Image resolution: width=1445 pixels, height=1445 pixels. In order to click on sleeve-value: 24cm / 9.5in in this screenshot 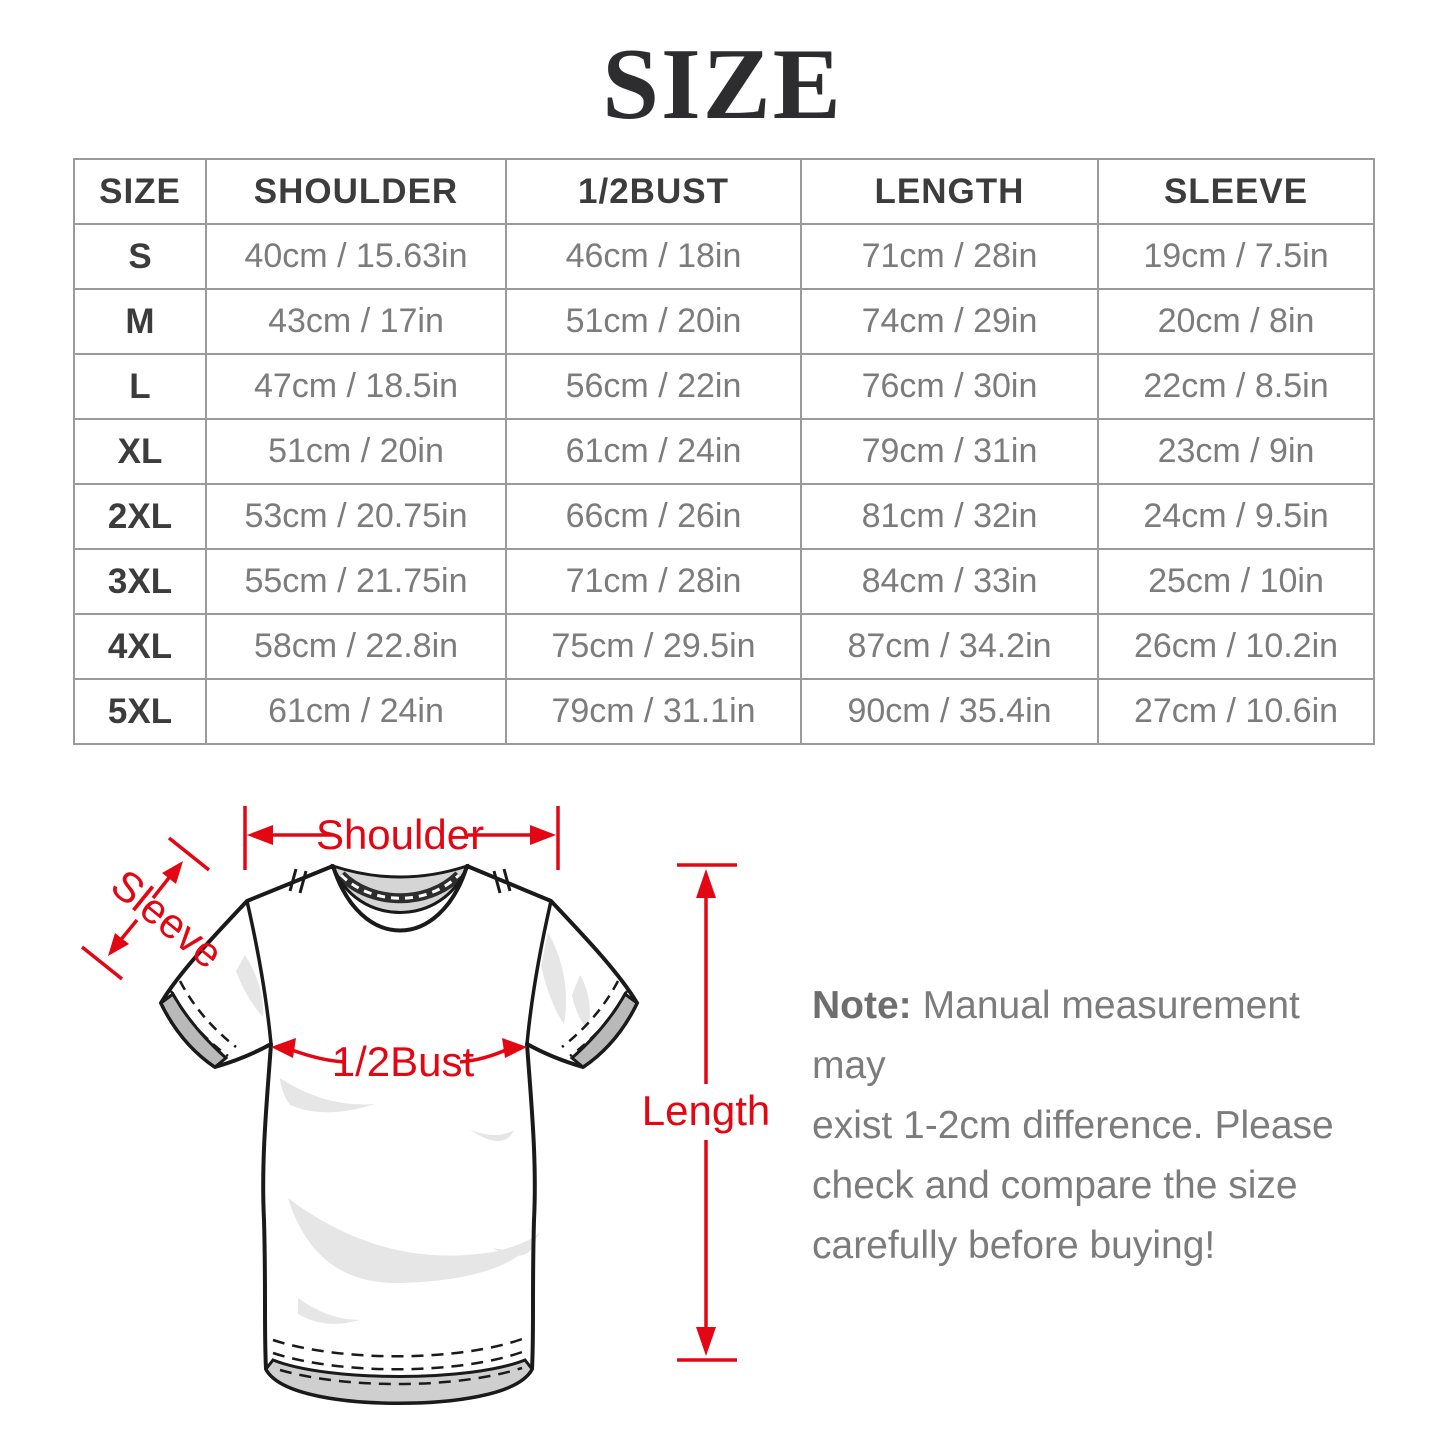, I will do `click(1236, 516)`.